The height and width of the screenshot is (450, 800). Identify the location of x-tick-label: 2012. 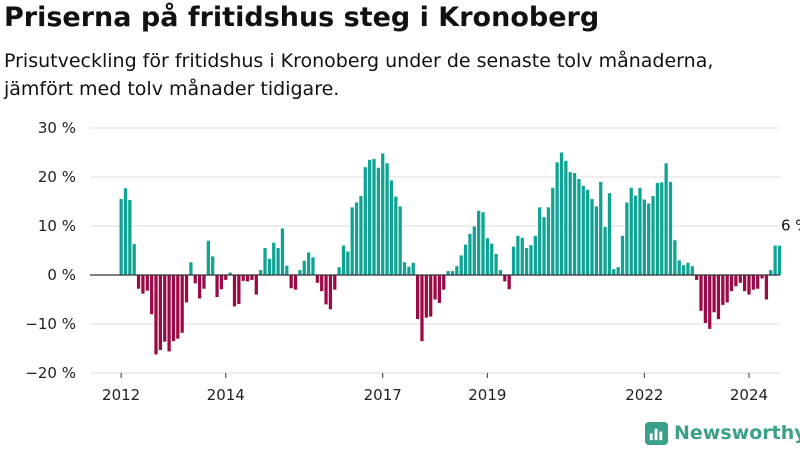
(121, 395).